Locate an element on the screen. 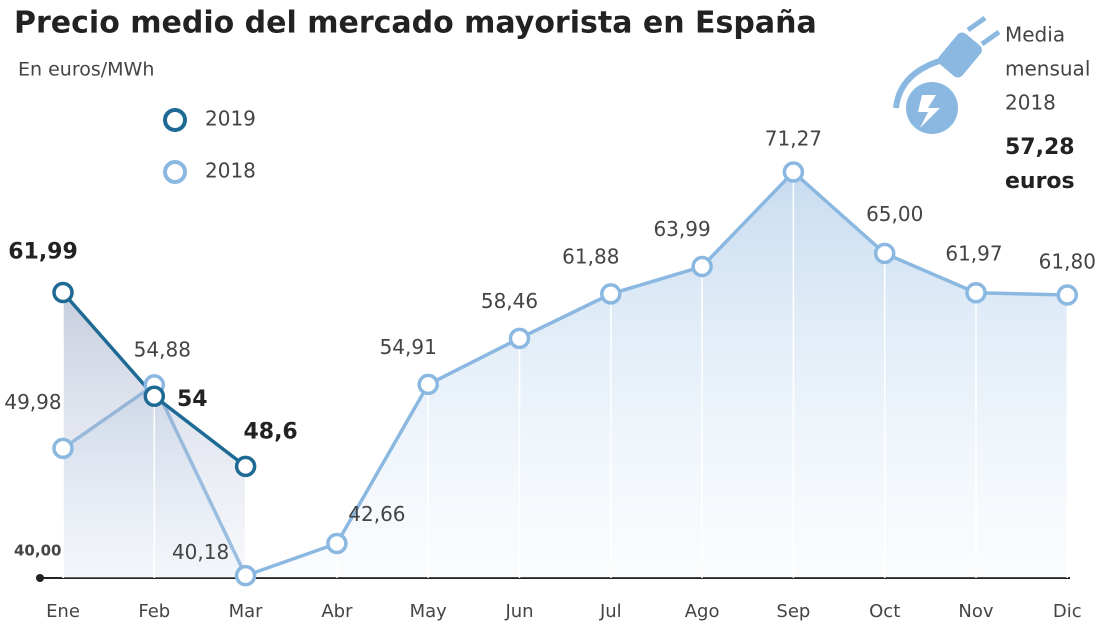  data-label: 54 is located at coordinates (192, 399).